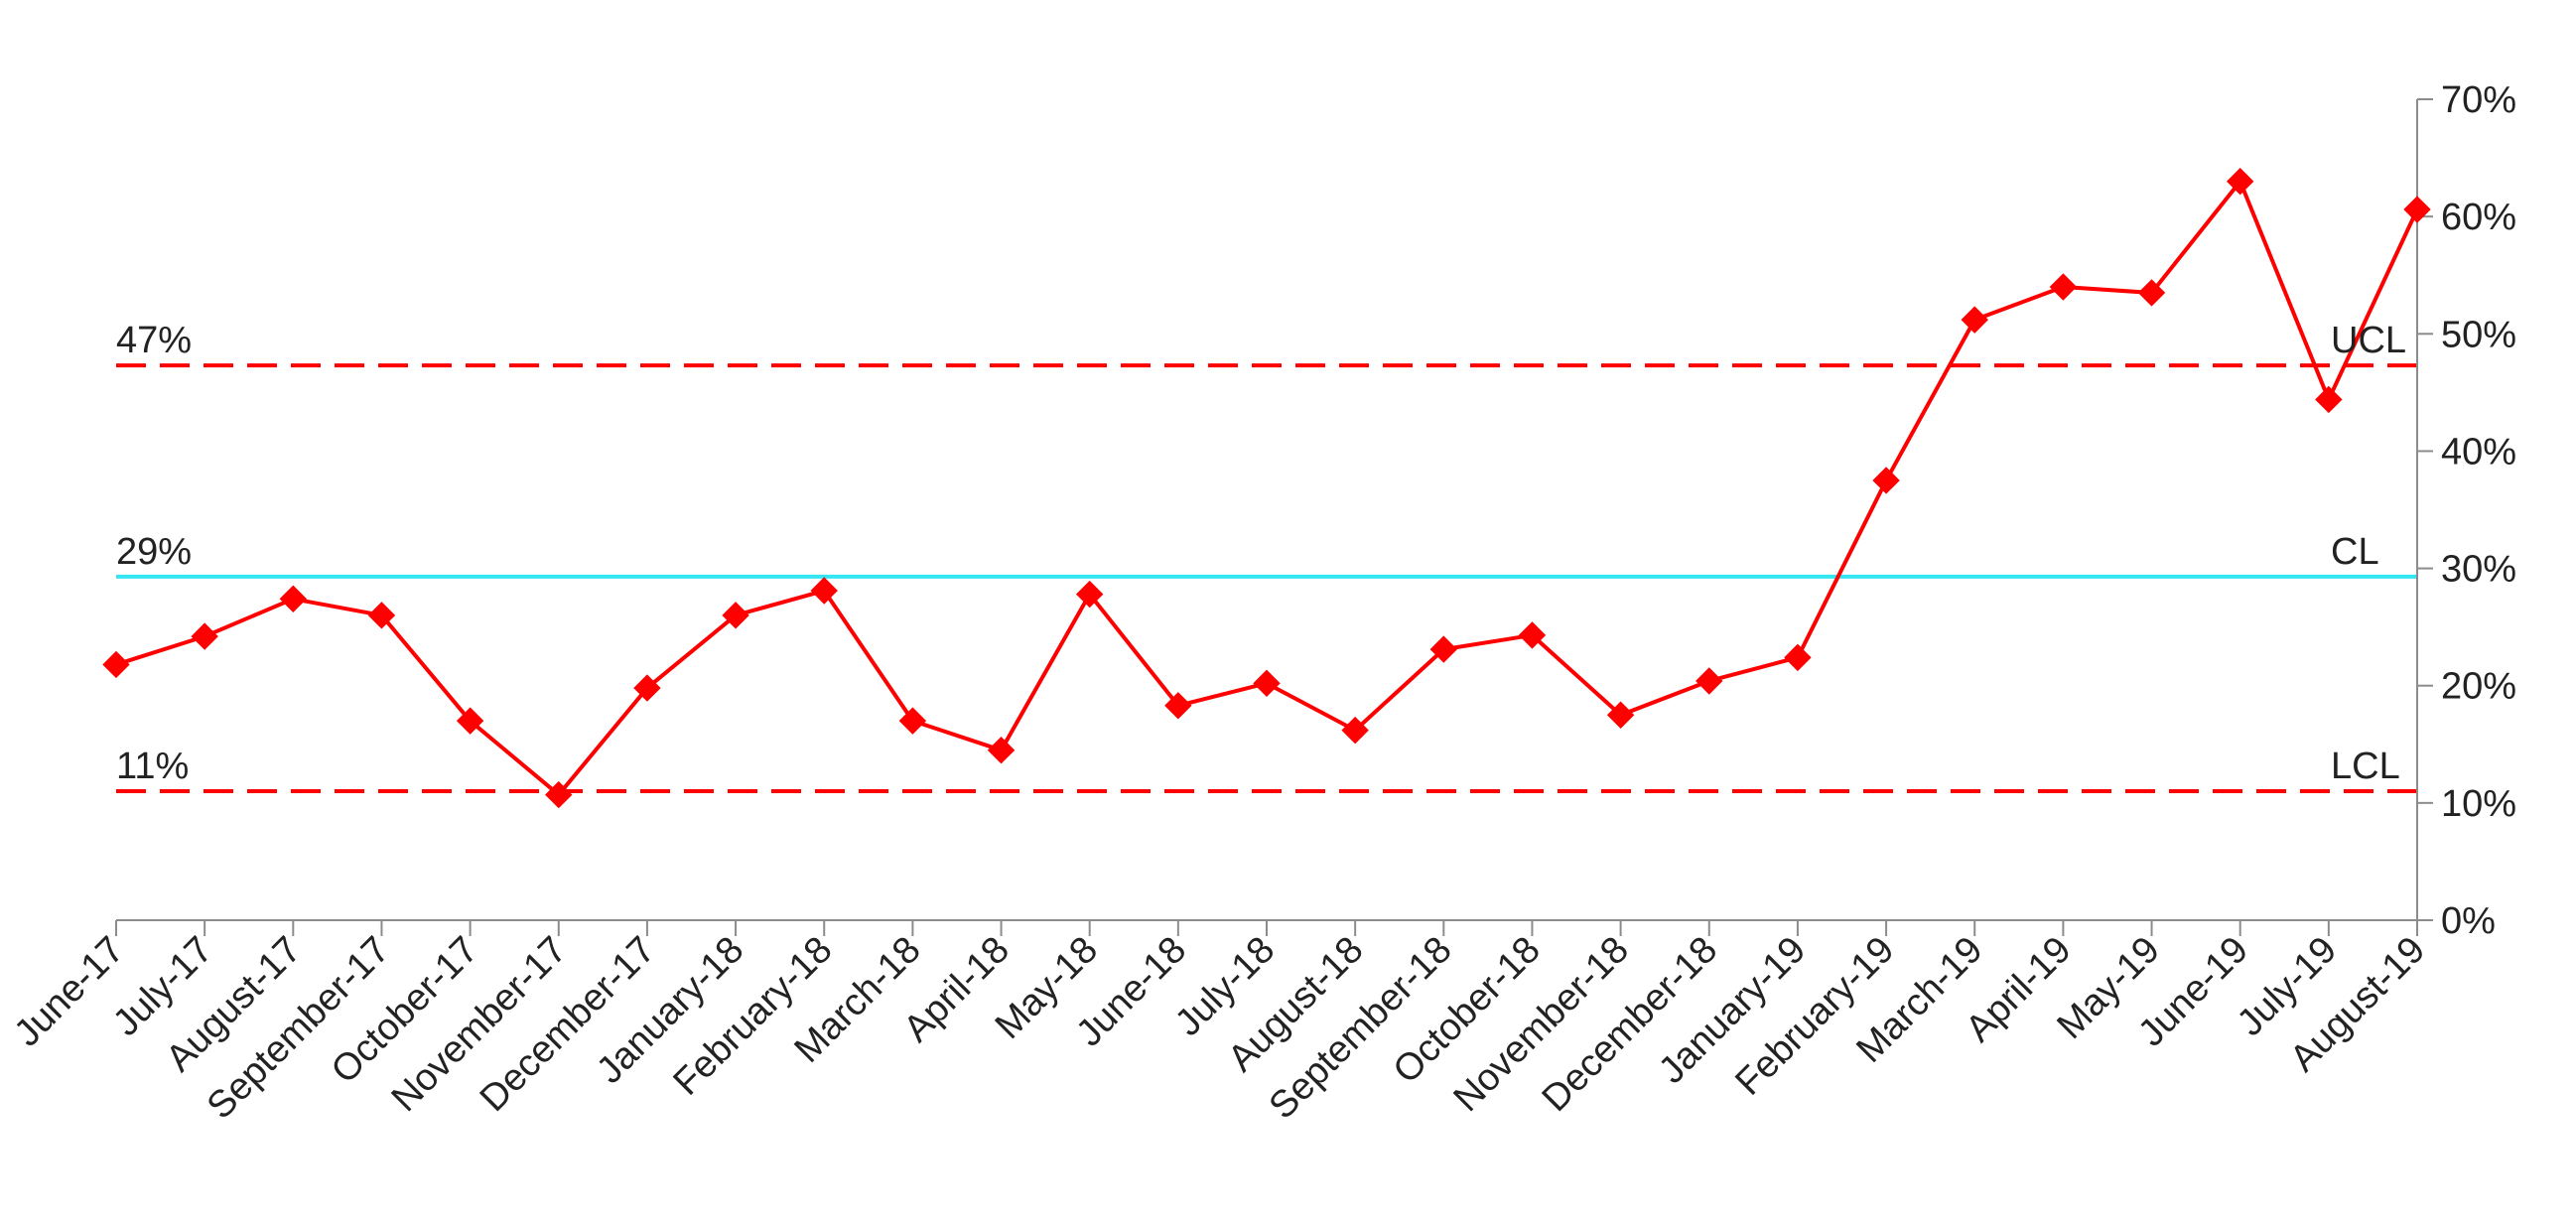  Describe the element at coordinates (2468, 921) in the screenshot. I see `y-tick-label: 0%` at that location.